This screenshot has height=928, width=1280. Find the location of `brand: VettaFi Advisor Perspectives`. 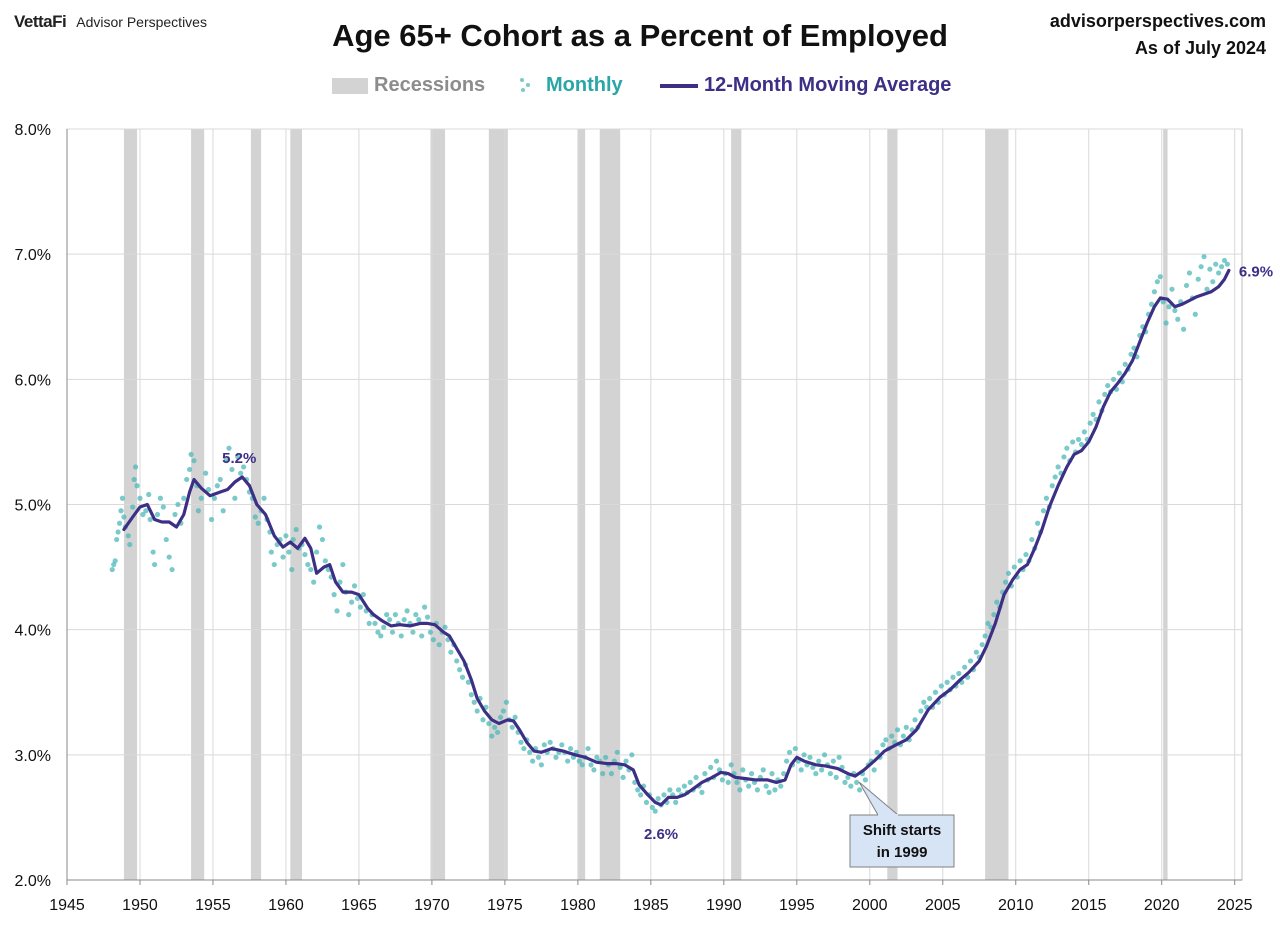

brand: VettaFi Advisor Perspectives is located at coordinates (110, 22).